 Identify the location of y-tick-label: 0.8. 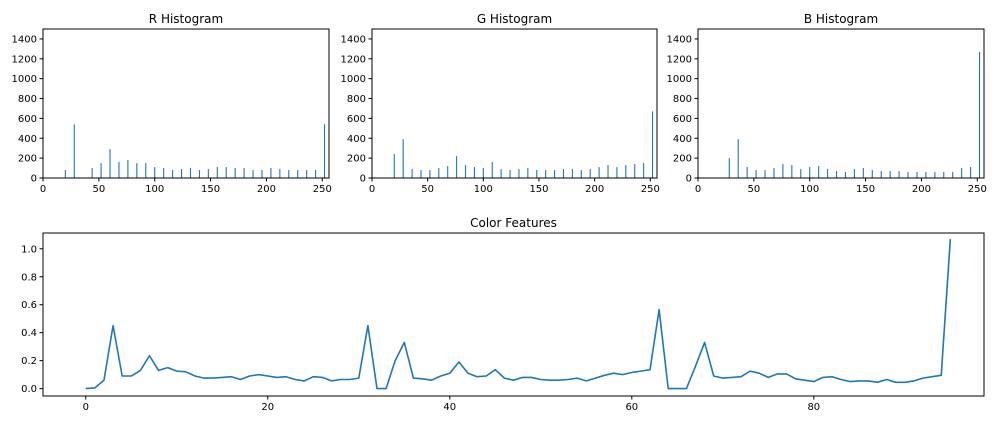
(29, 277).